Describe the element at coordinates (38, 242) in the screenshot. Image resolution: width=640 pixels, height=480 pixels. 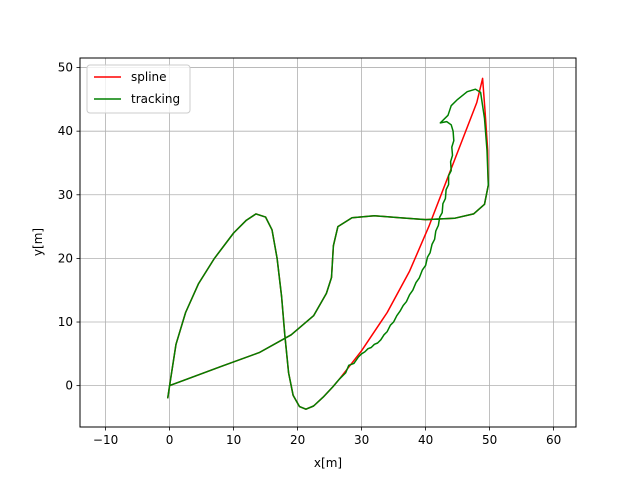
I see `y-axis-label: y[m]` at that location.